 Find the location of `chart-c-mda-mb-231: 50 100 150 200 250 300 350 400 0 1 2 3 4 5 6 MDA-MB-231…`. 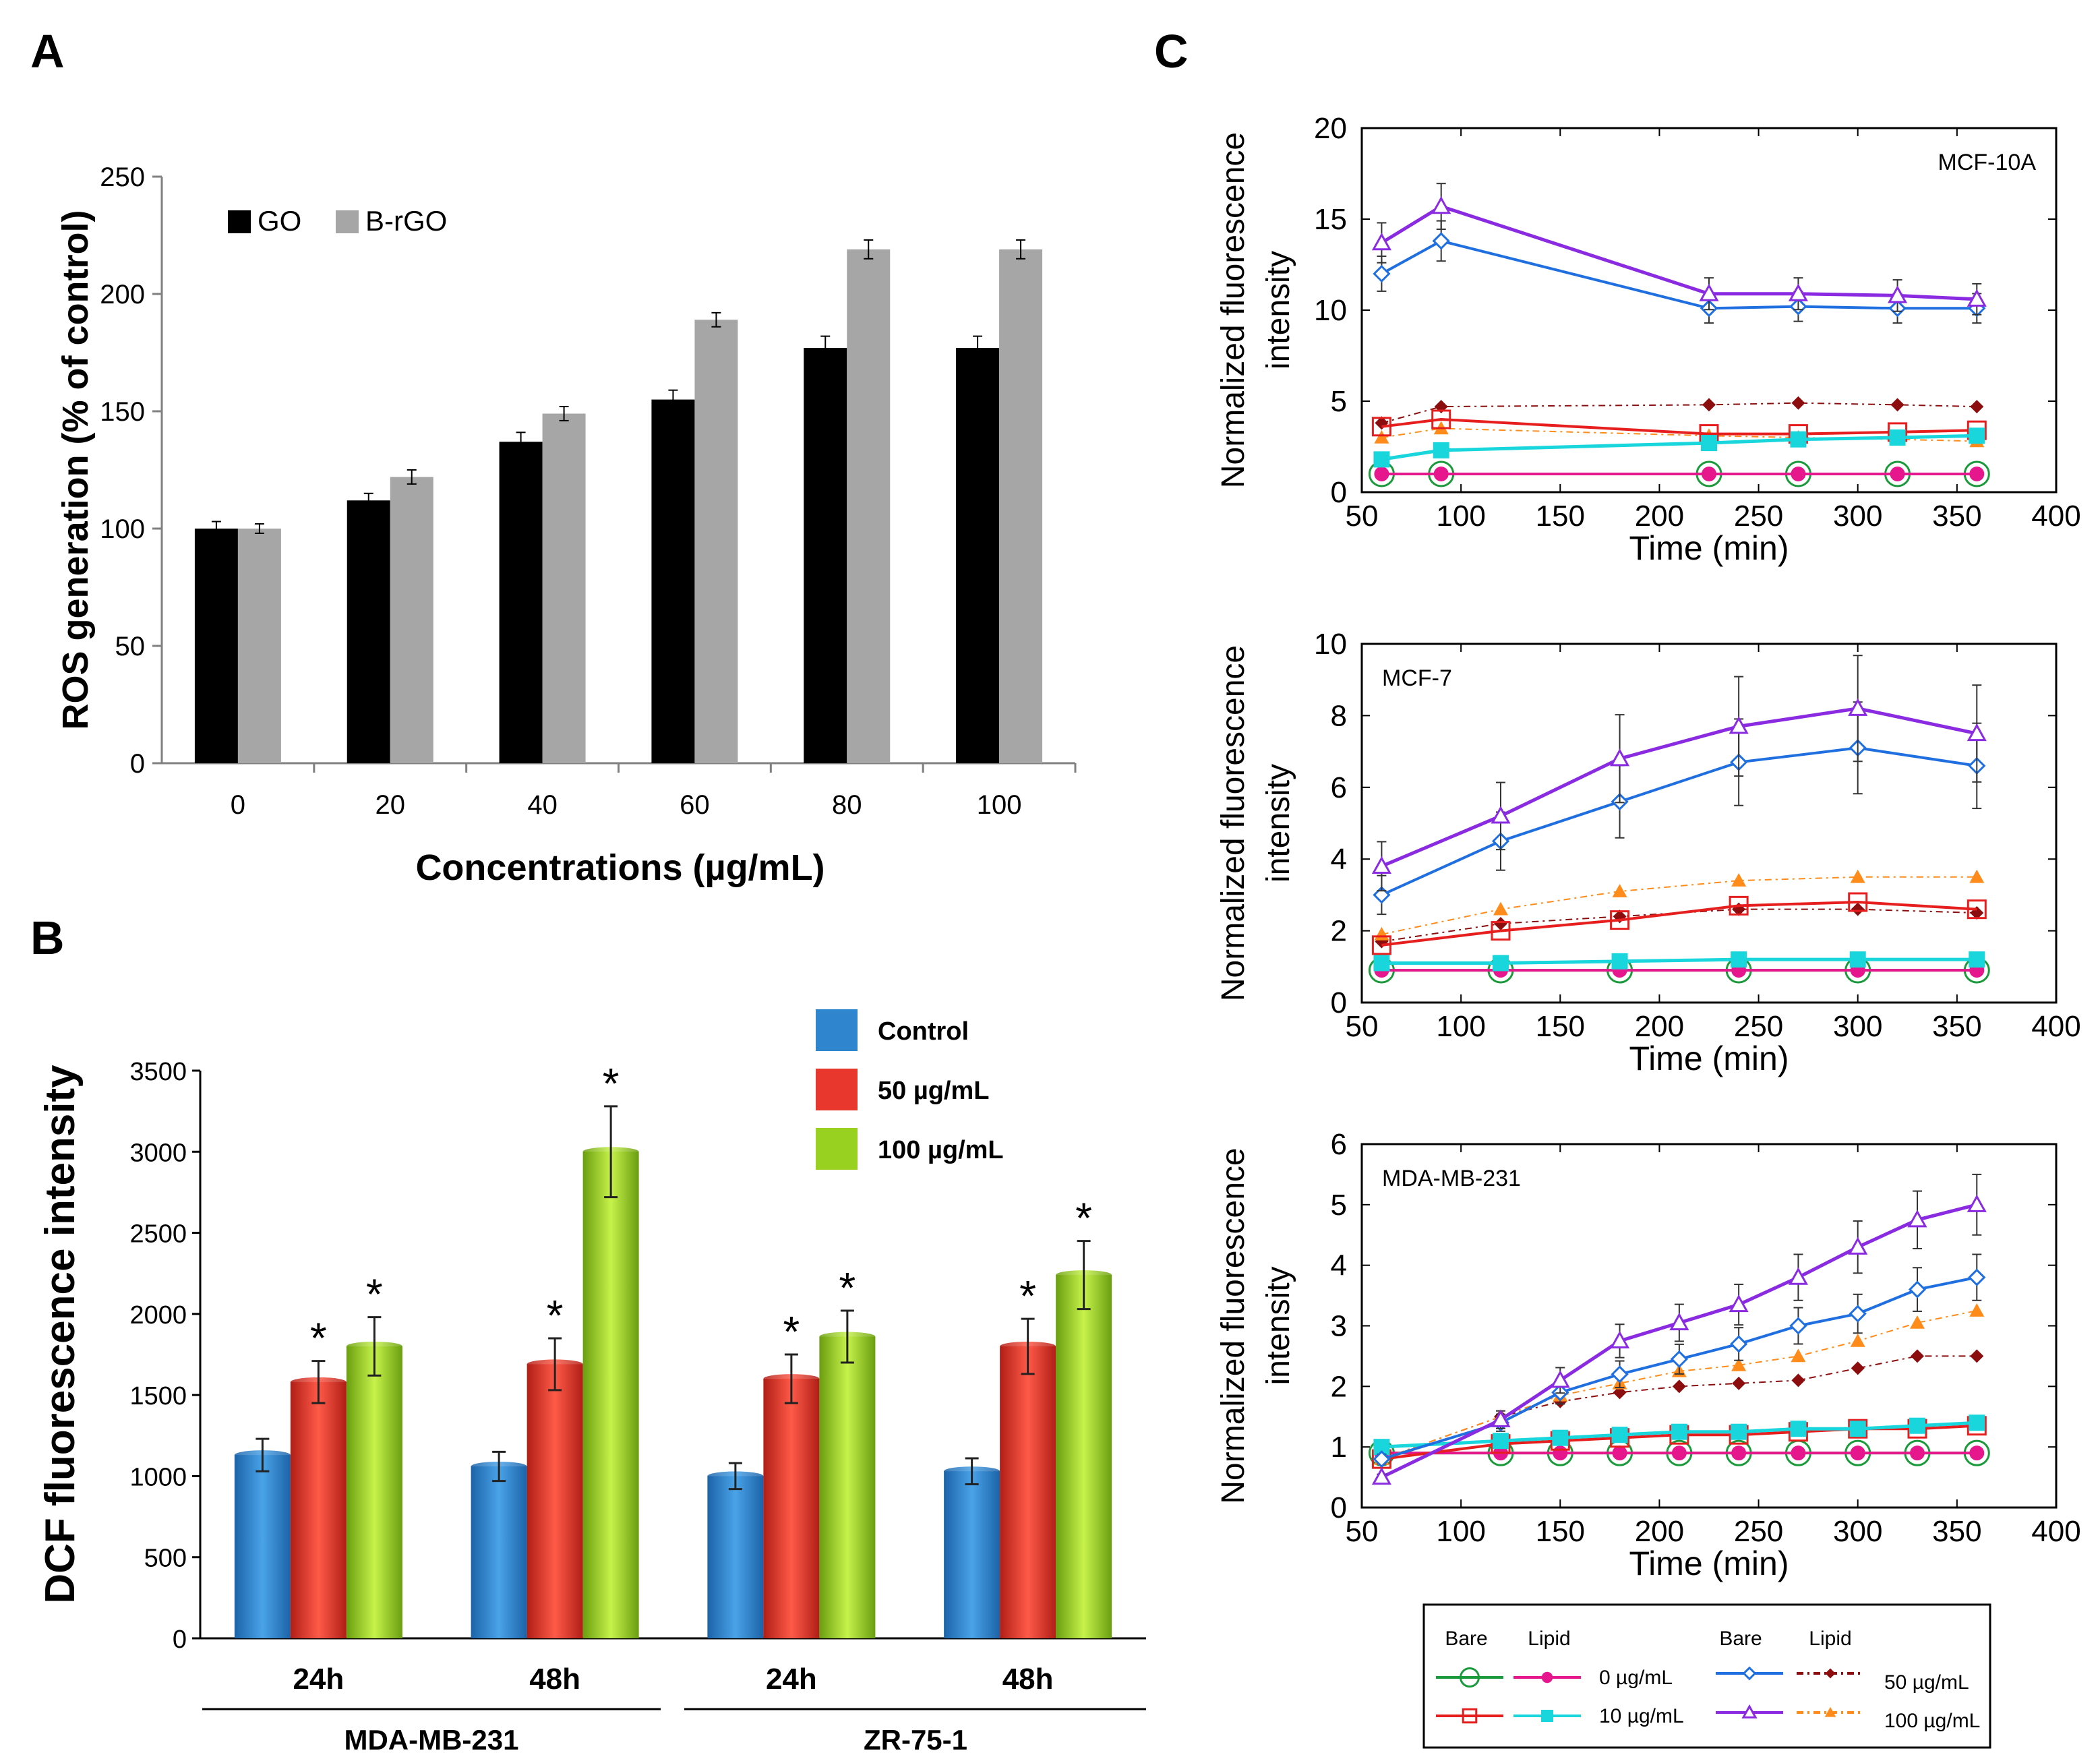

chart-c-mda-mb-231: 50 100 150 200 250 300 350 400 0 1 2 3 4 5 6 MDA-MB-231… is located at coordinates (1648, 1355).